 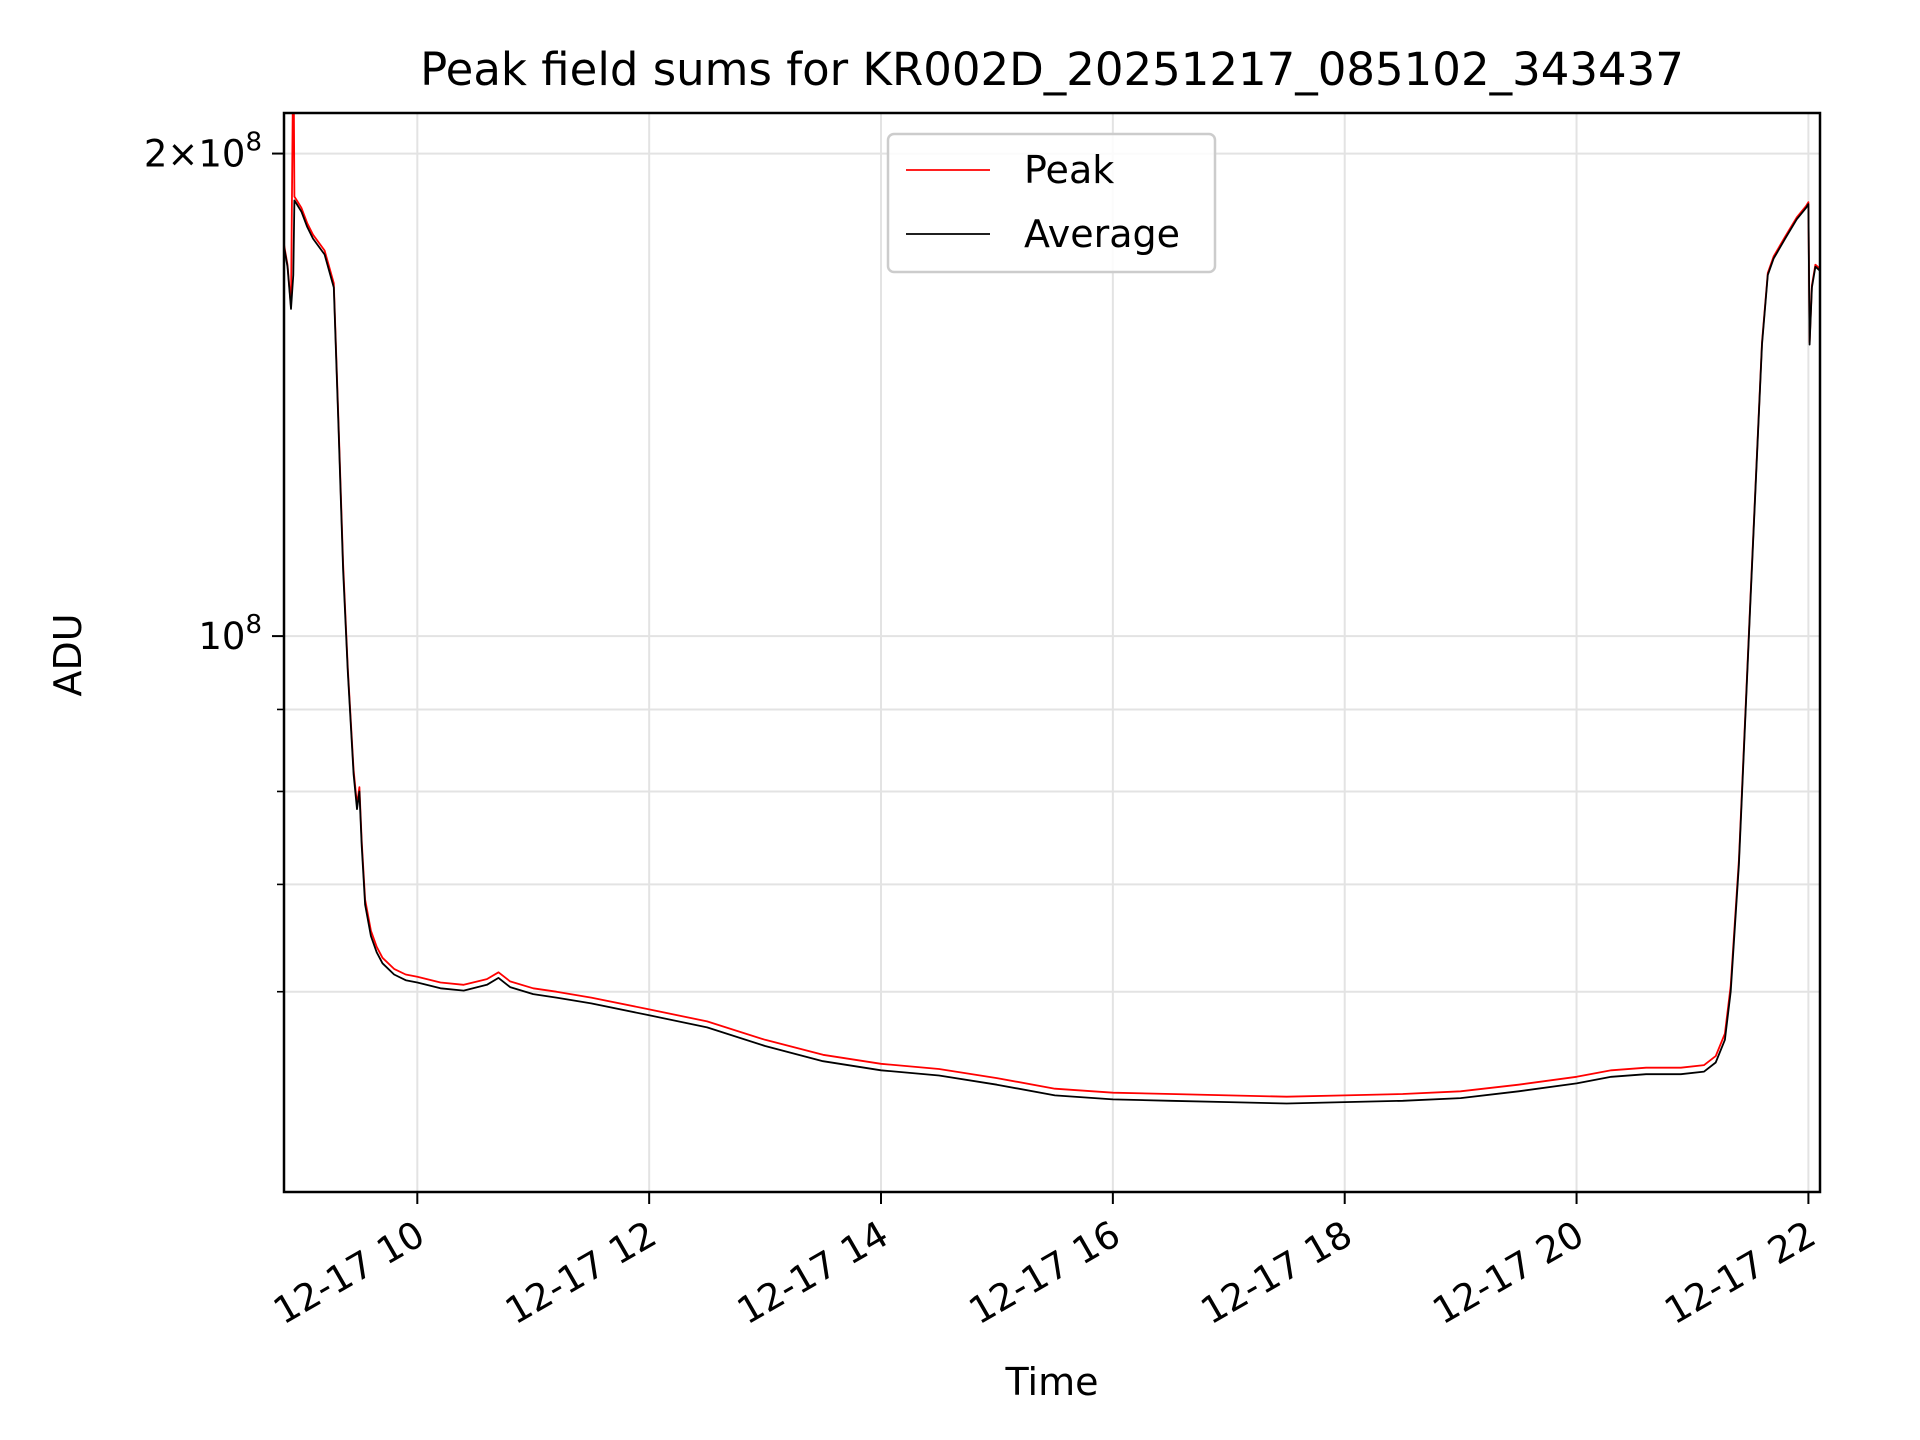 I want to click on legend: Peak Average, so click(x=1051, y=203).